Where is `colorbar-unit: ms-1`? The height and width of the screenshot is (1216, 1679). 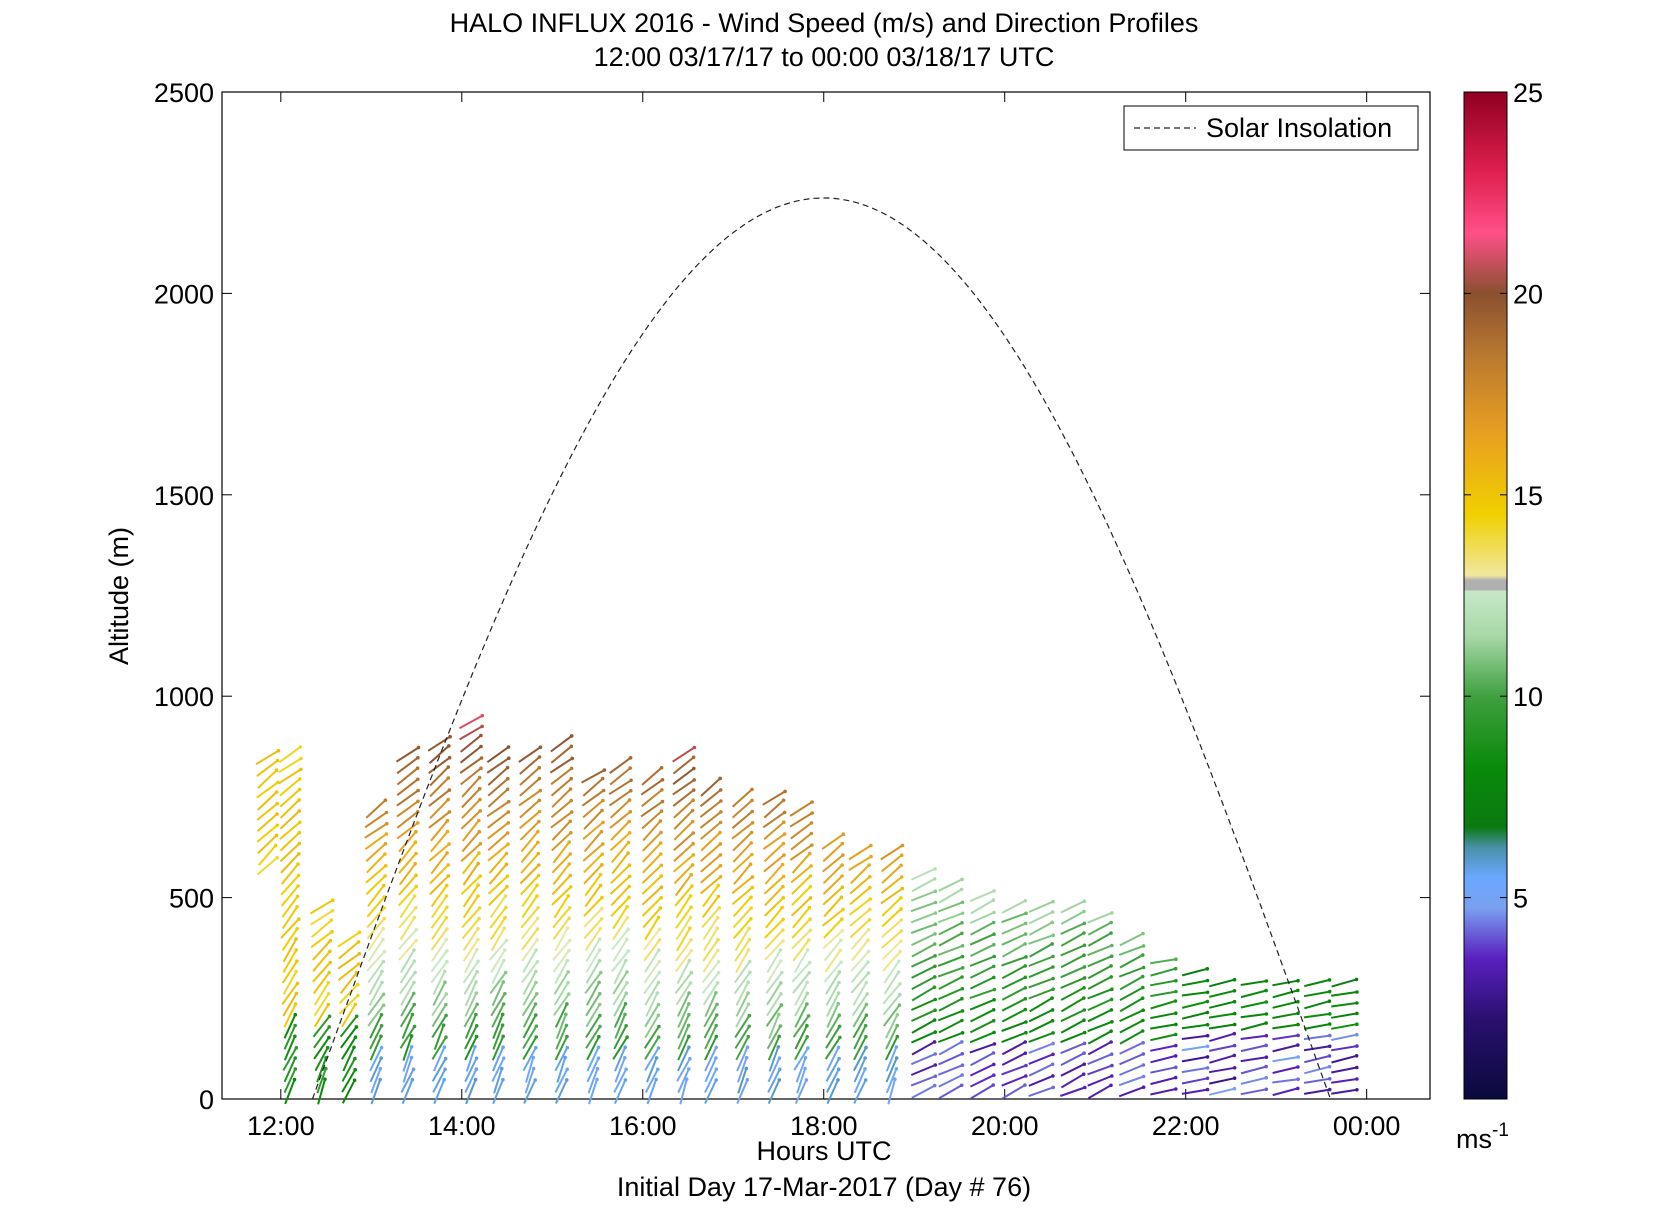
colorbar-unit: ms-1 is located at coordinates (1482, 1137).